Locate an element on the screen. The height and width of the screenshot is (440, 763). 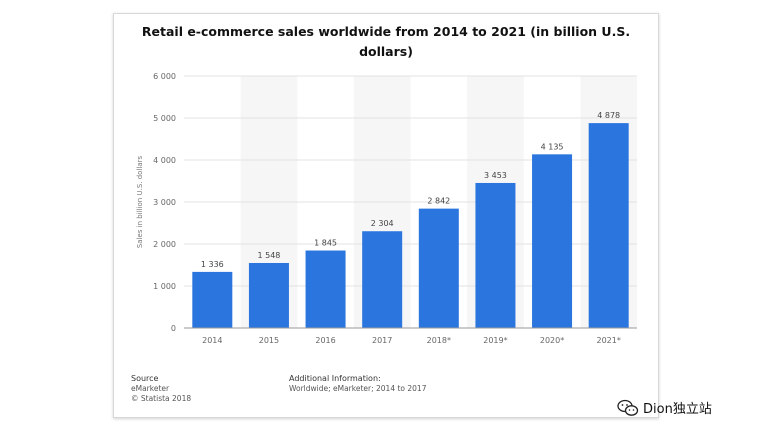
y-tick-label: 0 is located at coordinates (173, 328).